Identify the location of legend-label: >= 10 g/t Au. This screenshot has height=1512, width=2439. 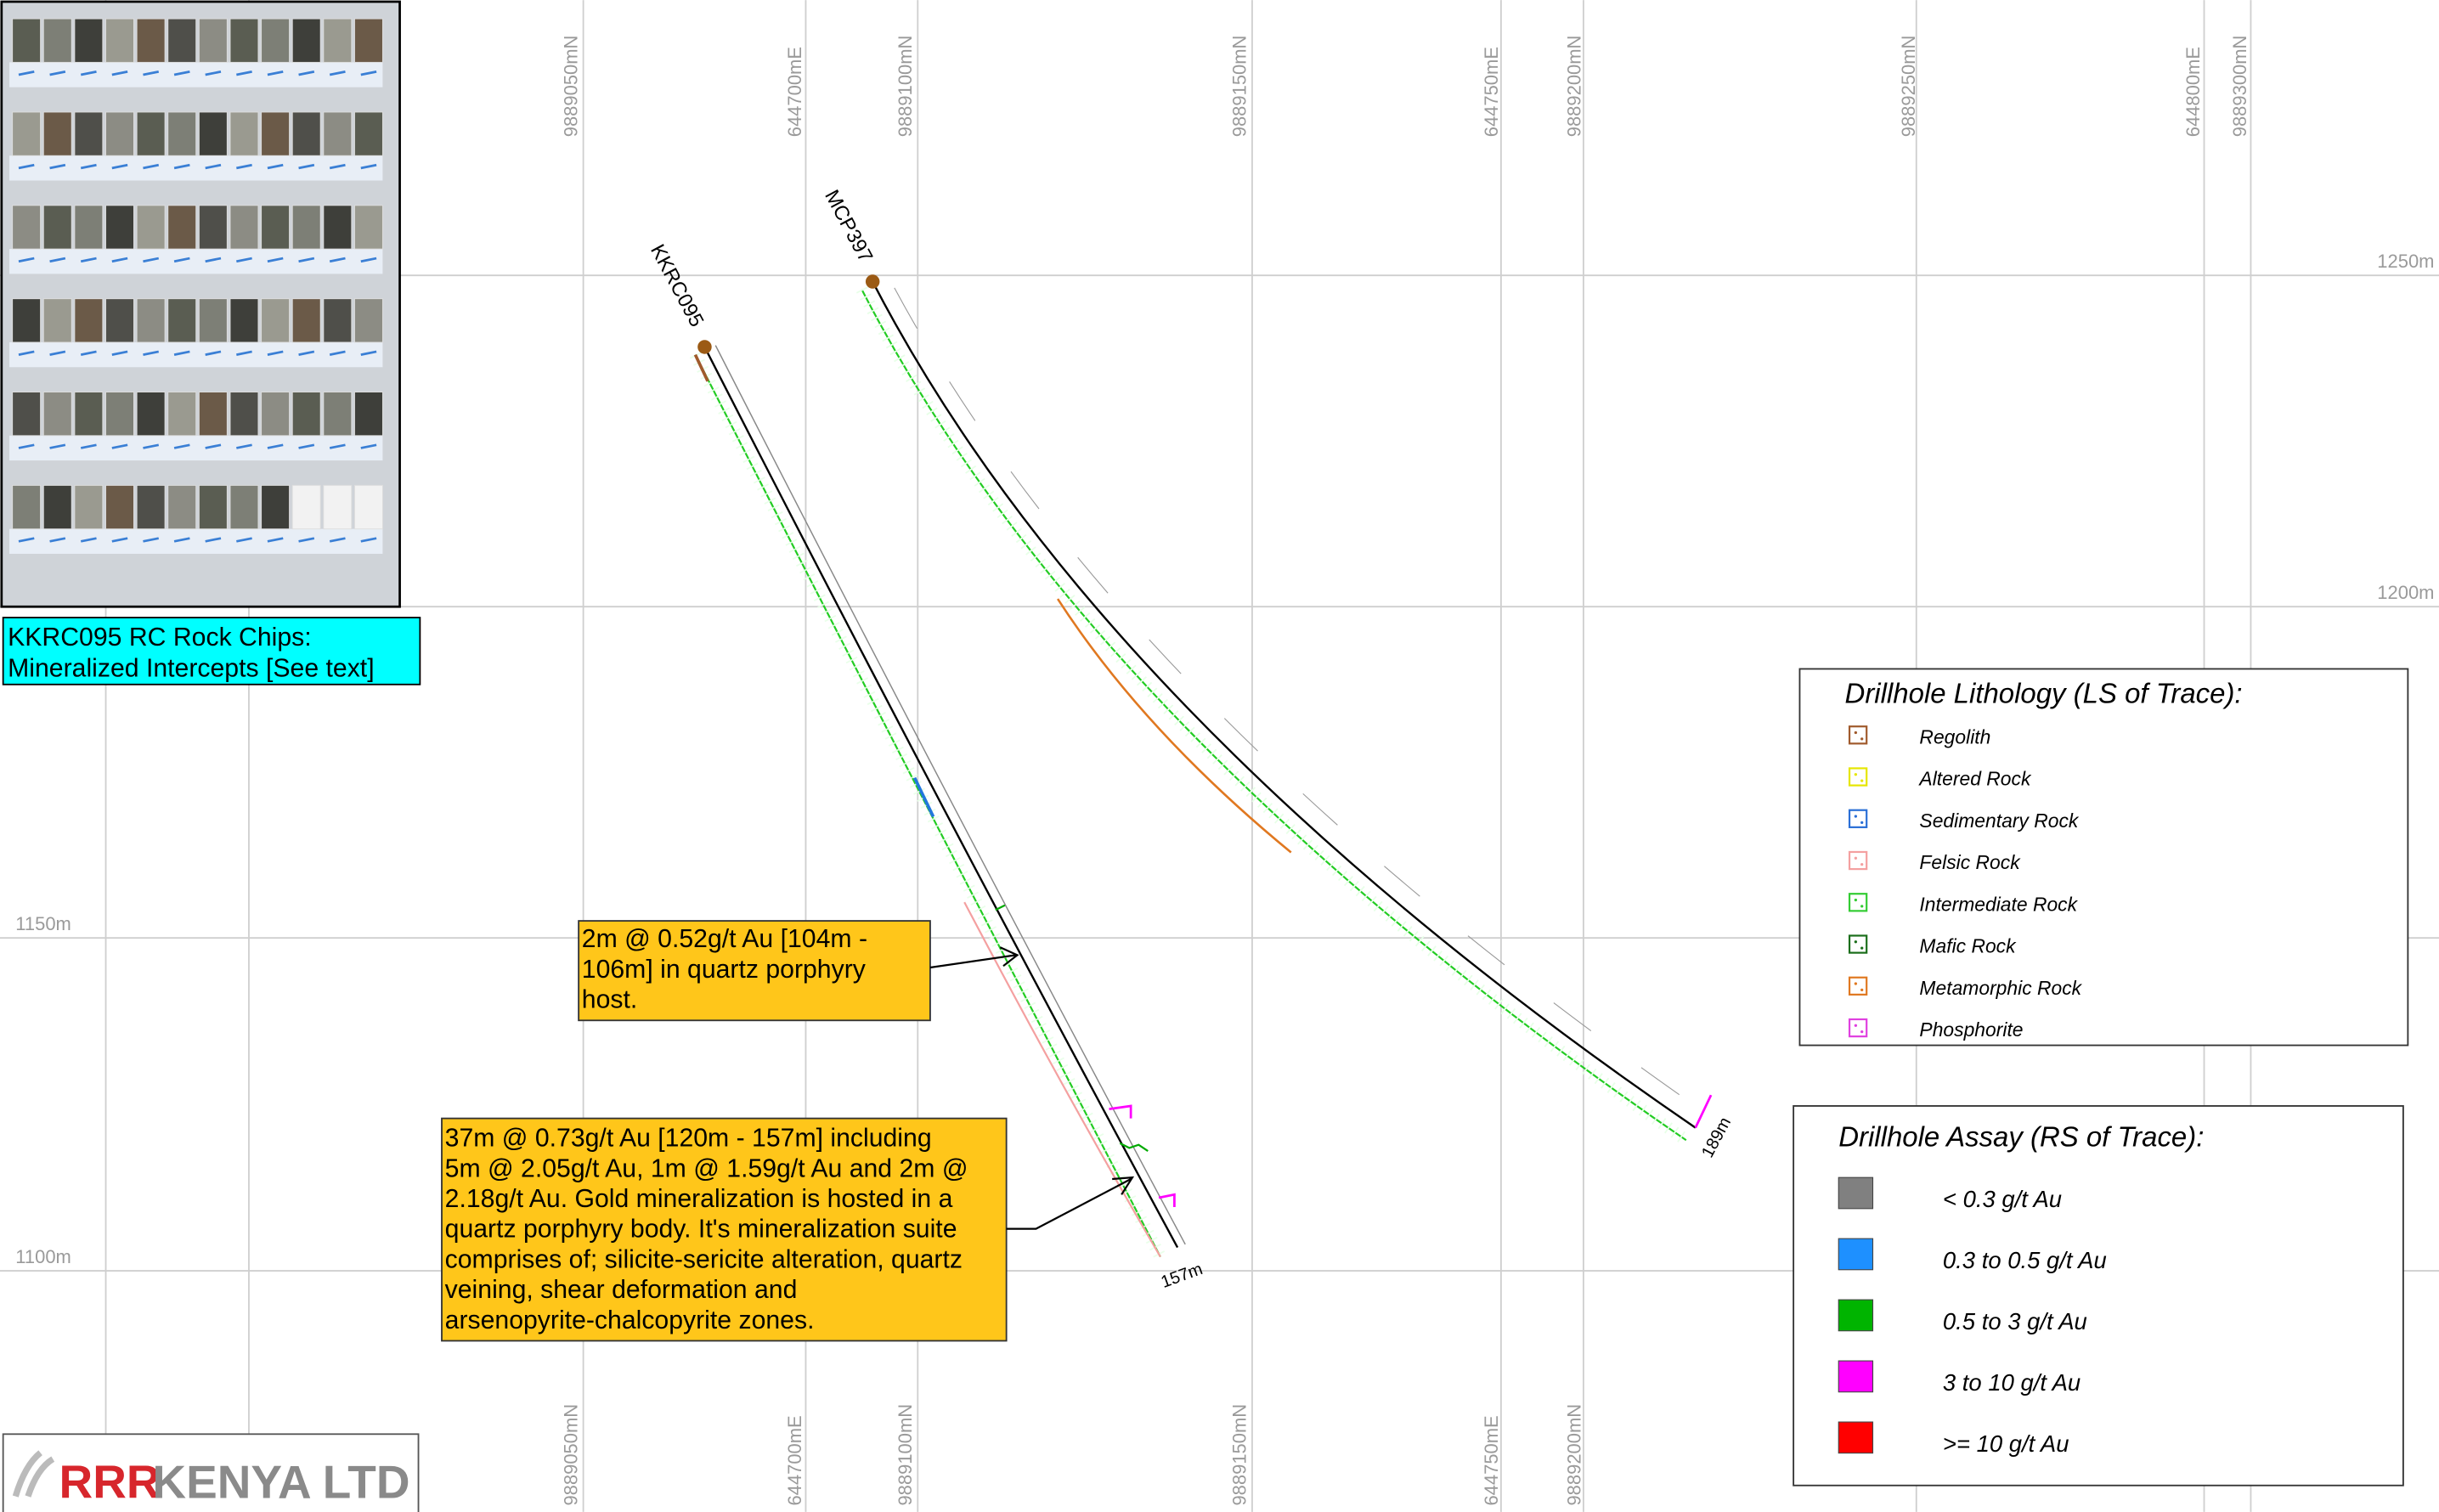
(2006, 1443).